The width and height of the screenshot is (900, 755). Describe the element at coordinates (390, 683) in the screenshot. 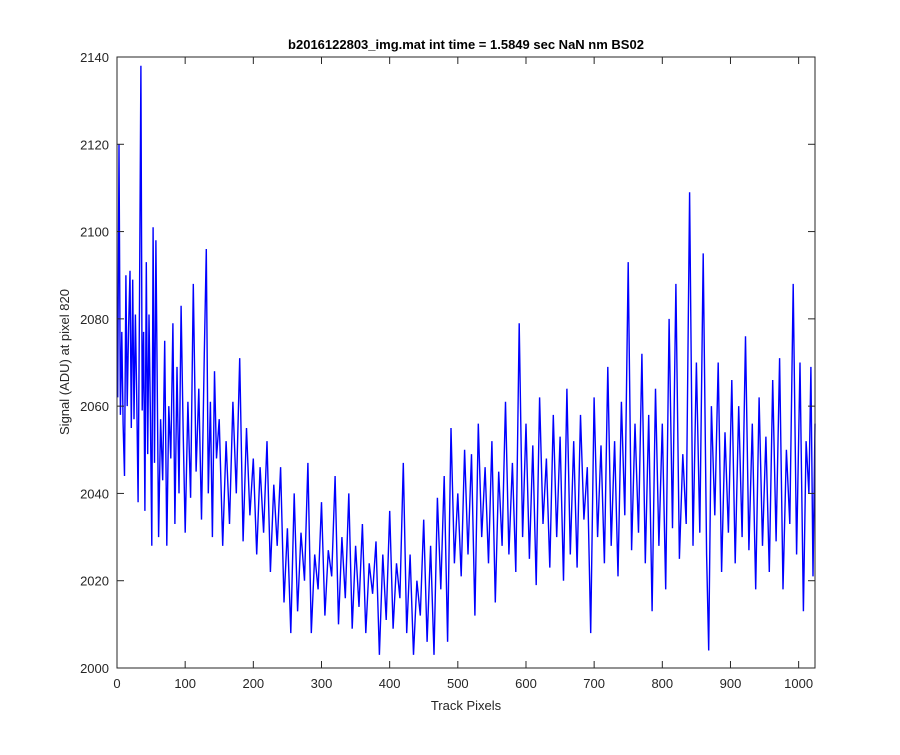

I see `x-tick-label: 400` at that location.